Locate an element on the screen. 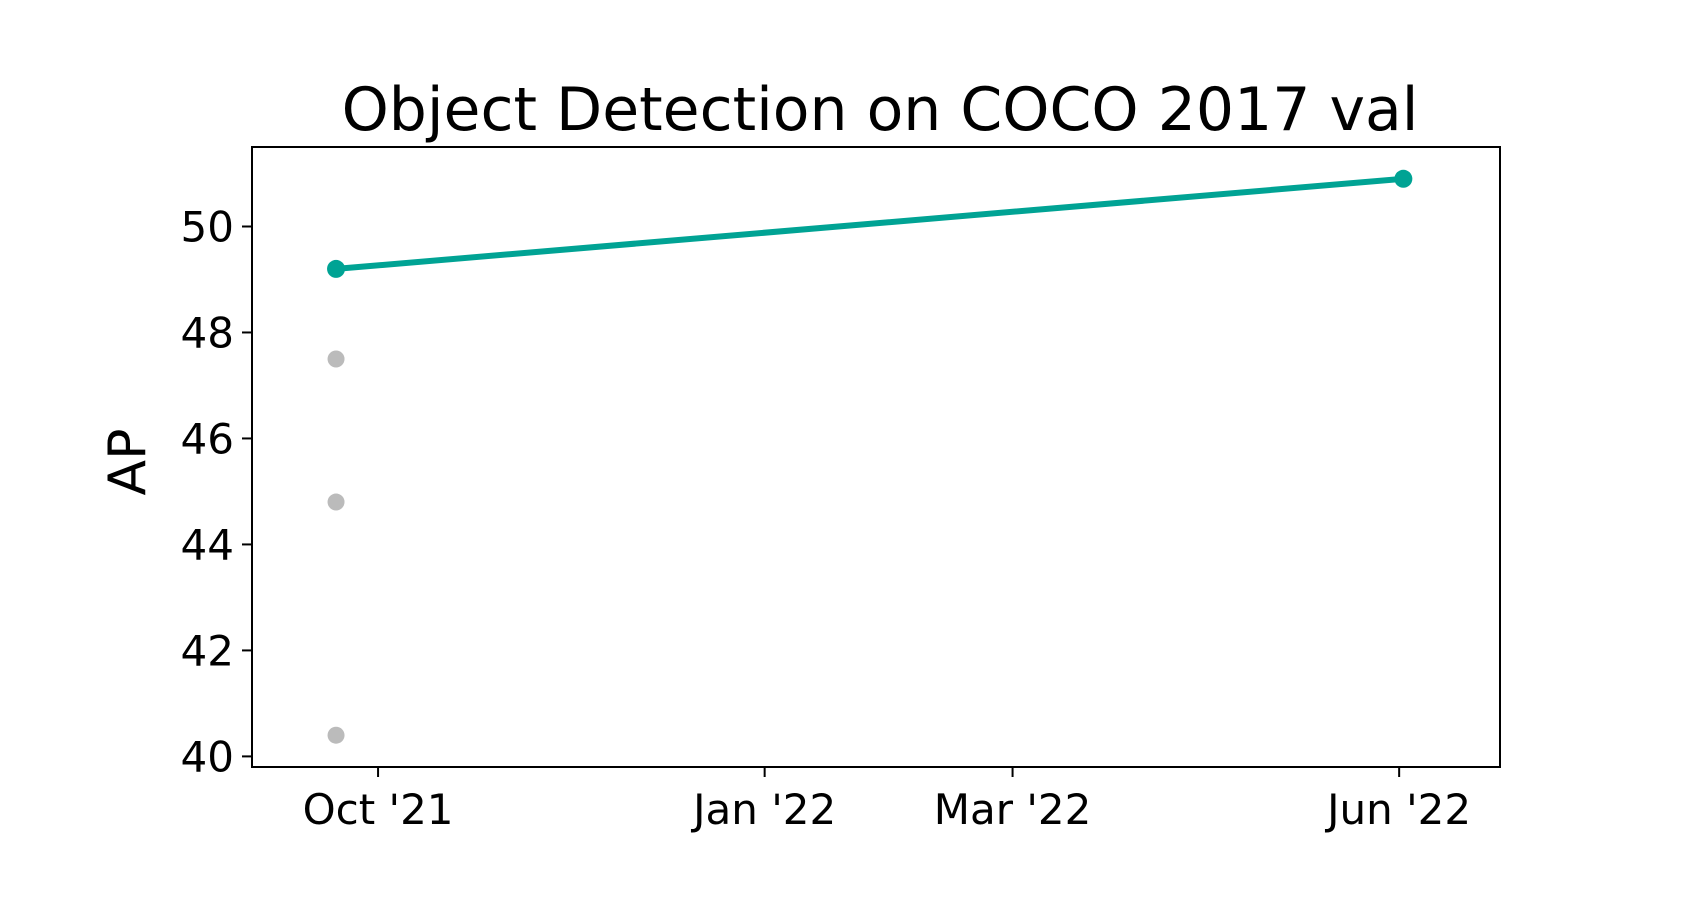 This screenshot has height=900, width=1700. x-tick-label: Mar '22 is located at coordinates (1013, 809).